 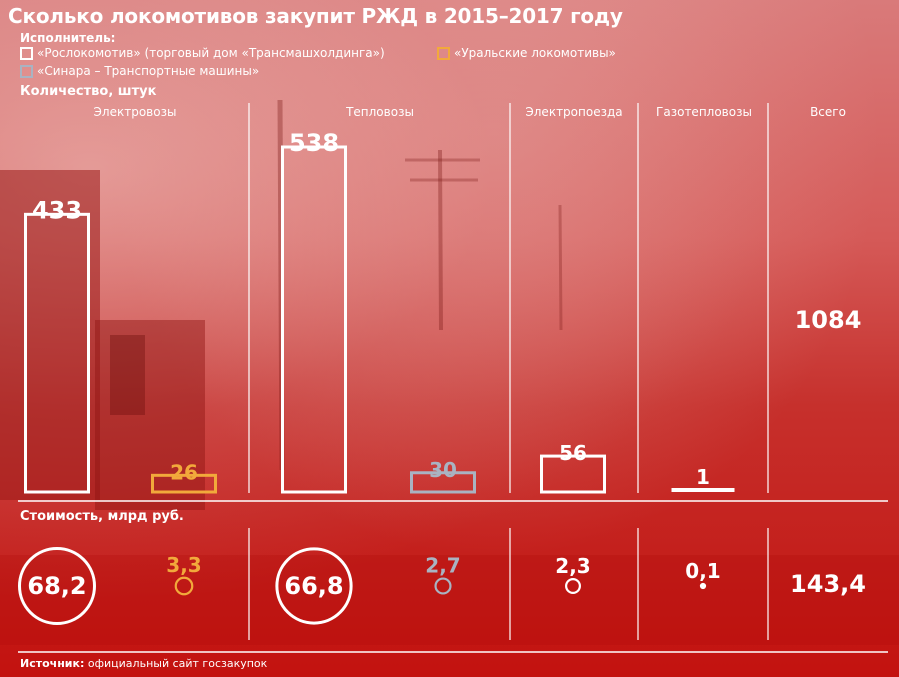 What do you see at coordinates (828, 320) in the screenshot?
I see `total-quantity-label: 1084` at bounding box center [828, 320].